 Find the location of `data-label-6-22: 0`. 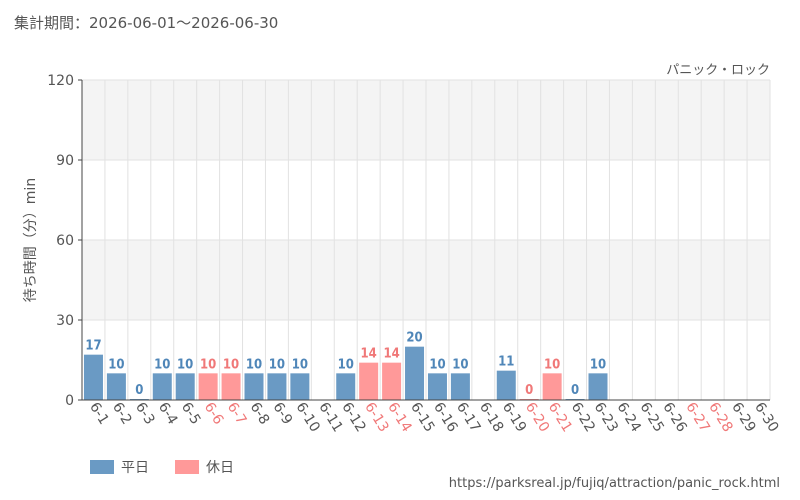

data-label-6-22: 0 is located at coordinates (575, 390).